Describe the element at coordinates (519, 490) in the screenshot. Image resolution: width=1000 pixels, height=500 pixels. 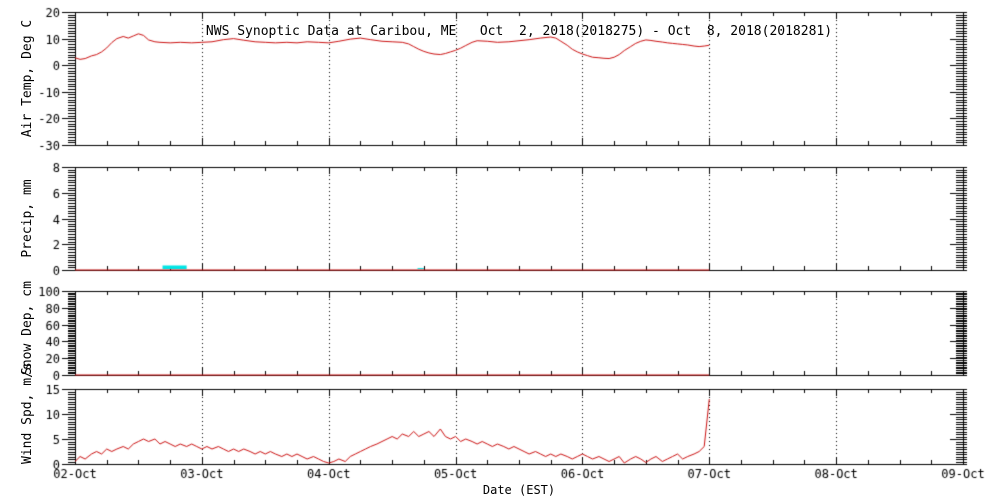
I see `x-axis-label: Date (EST)` at that location.